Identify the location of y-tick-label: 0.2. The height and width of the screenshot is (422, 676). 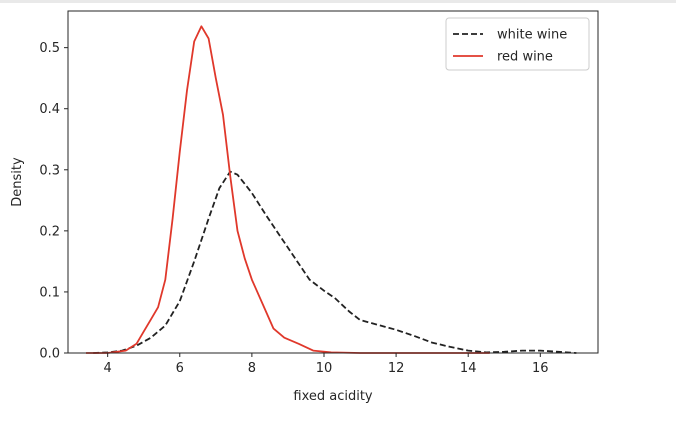
(49, 231).